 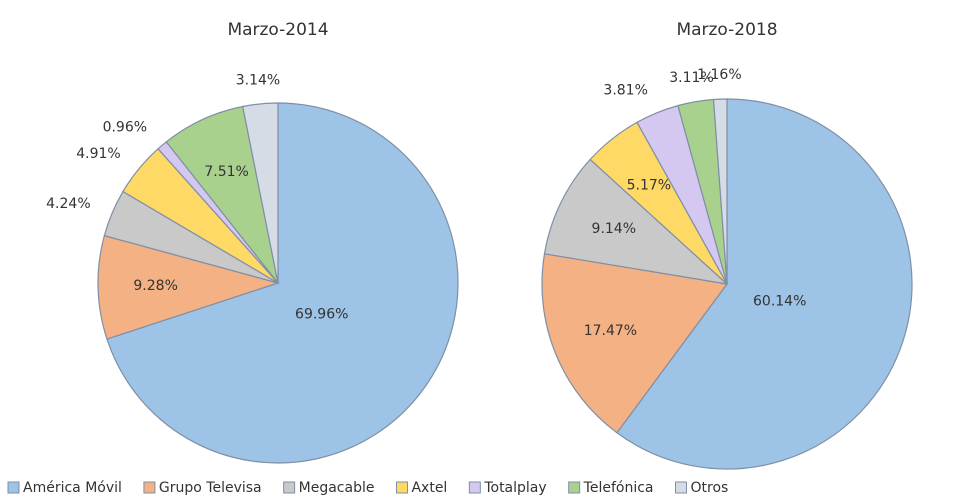 What do you see at coordinates (649, 185) in the screenshot?
I see `data-label: 5.17%` at bounding box center [649, 185].